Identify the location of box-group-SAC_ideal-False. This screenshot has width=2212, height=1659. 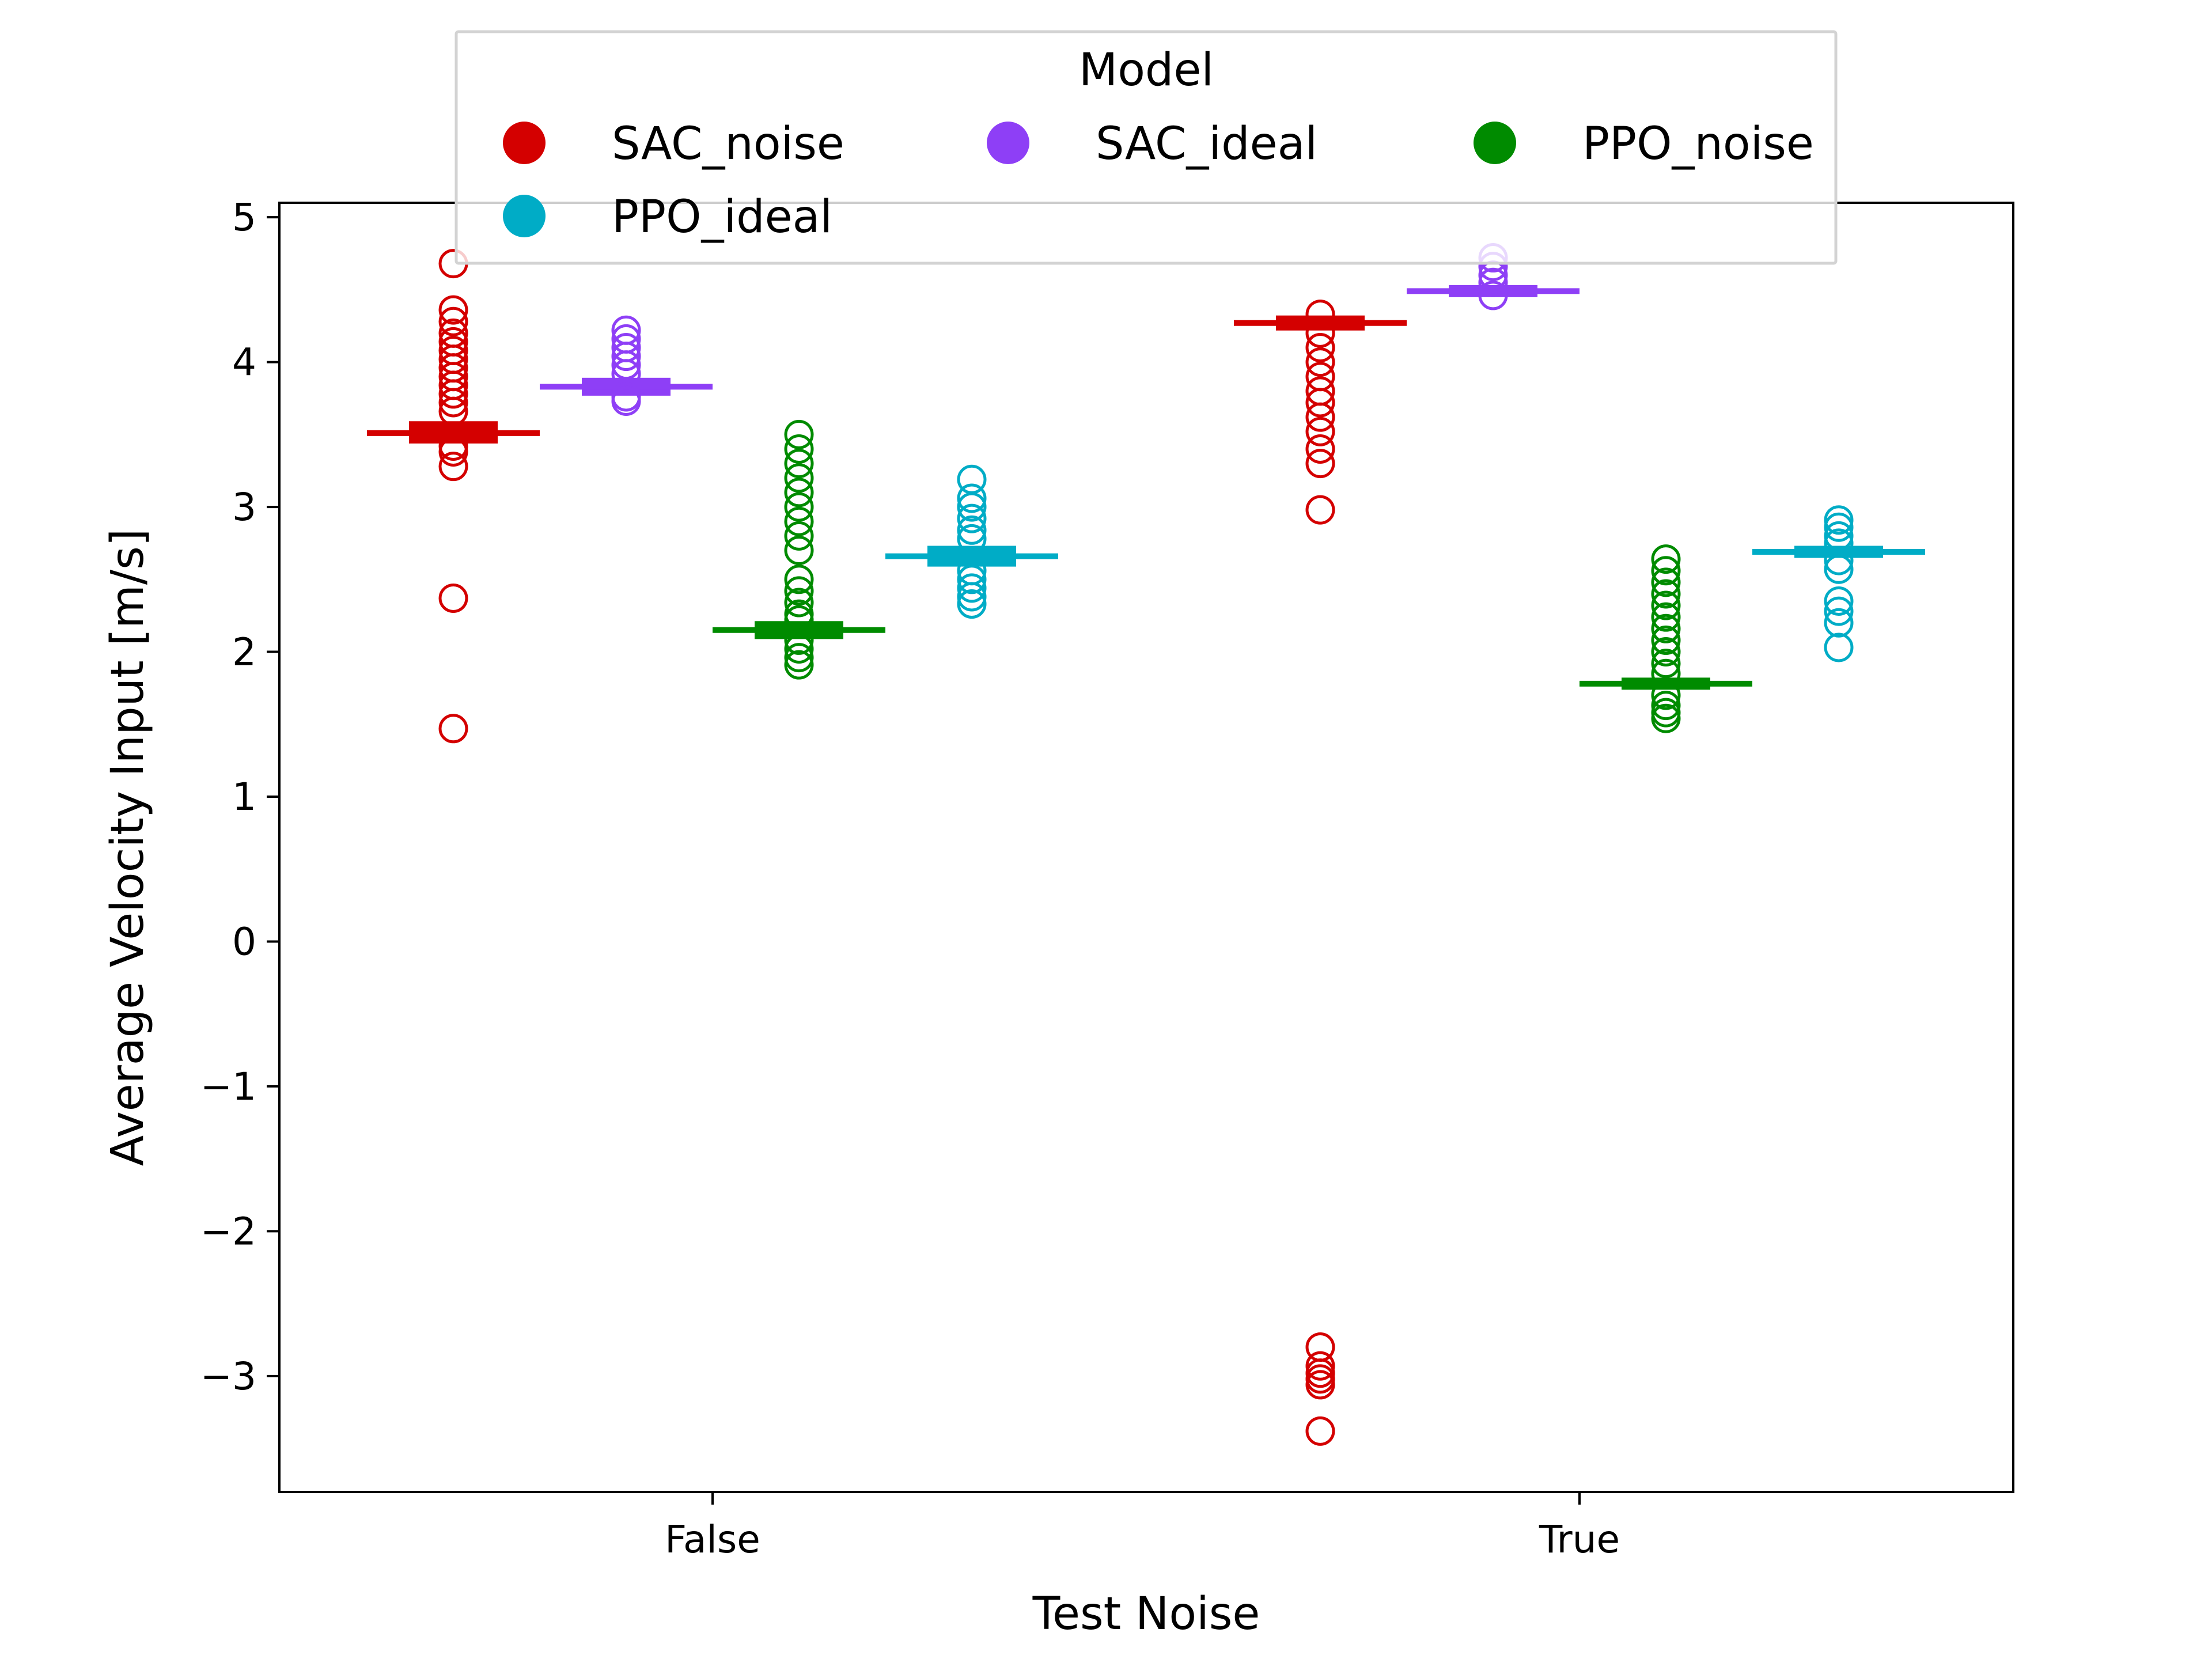
(626, 365).